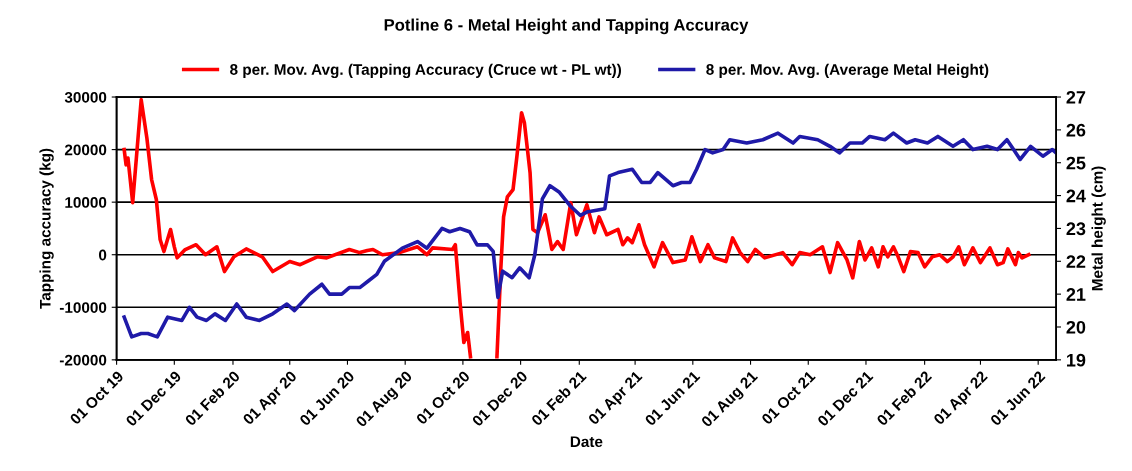 The image size is (1132, 471). I want to click on x-tick-label: 01 Dec 21, so click(845, 398).